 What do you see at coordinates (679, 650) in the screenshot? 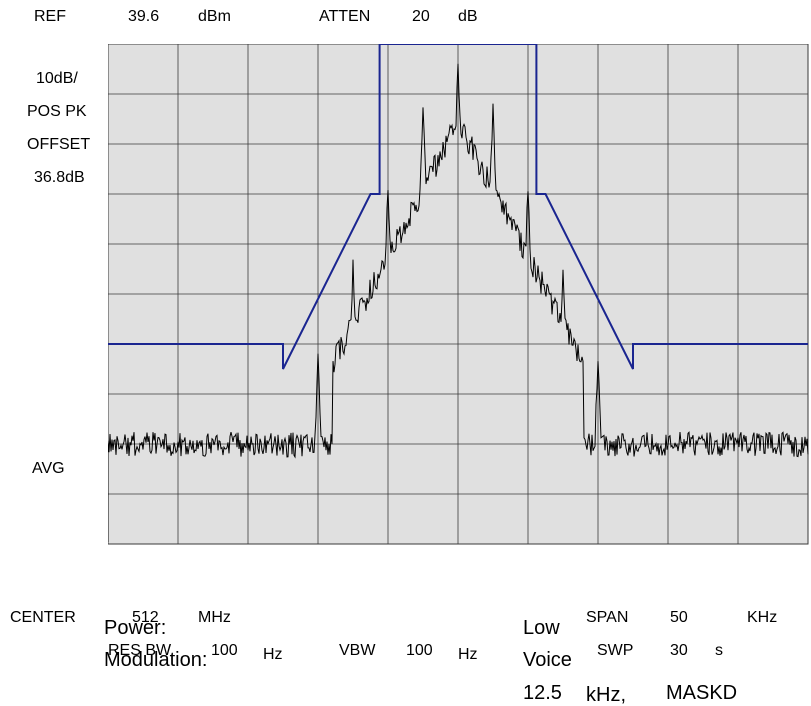
I see `swp-value: 30` at bounding box center [679, 650].